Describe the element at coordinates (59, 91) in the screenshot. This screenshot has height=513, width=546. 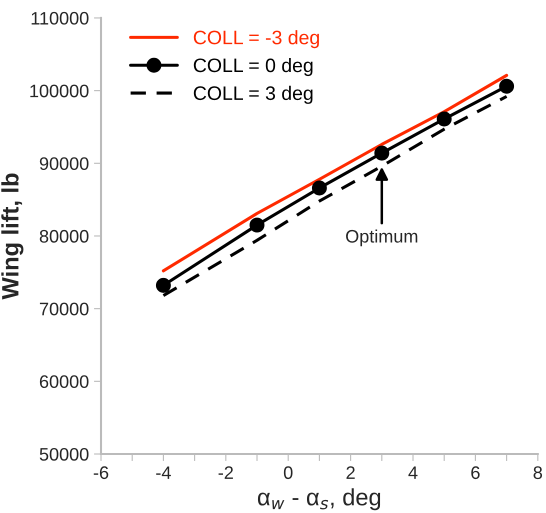
I see `y-tick-label: 100000` at that location.